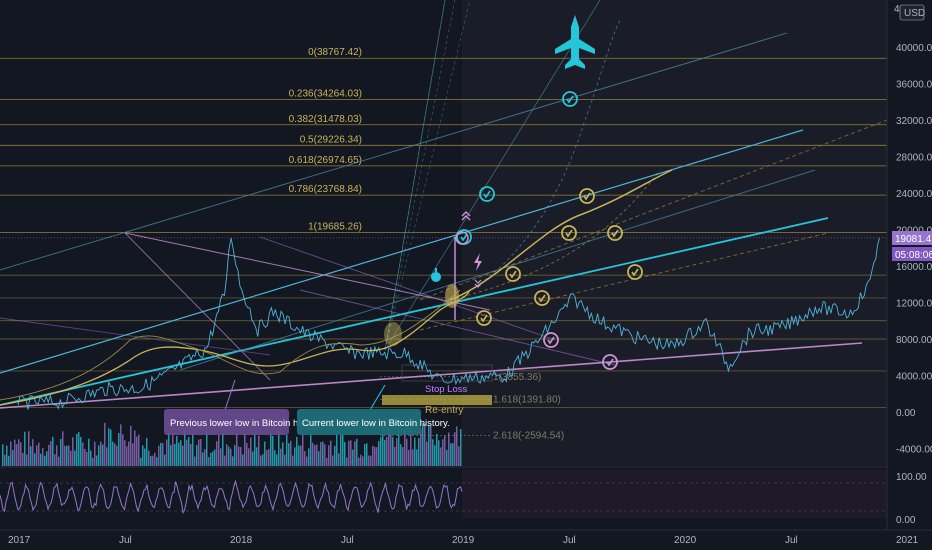 This screenshot has height=550, width=932. I want to click on x-tick-label: 2019, so click(463, 540).